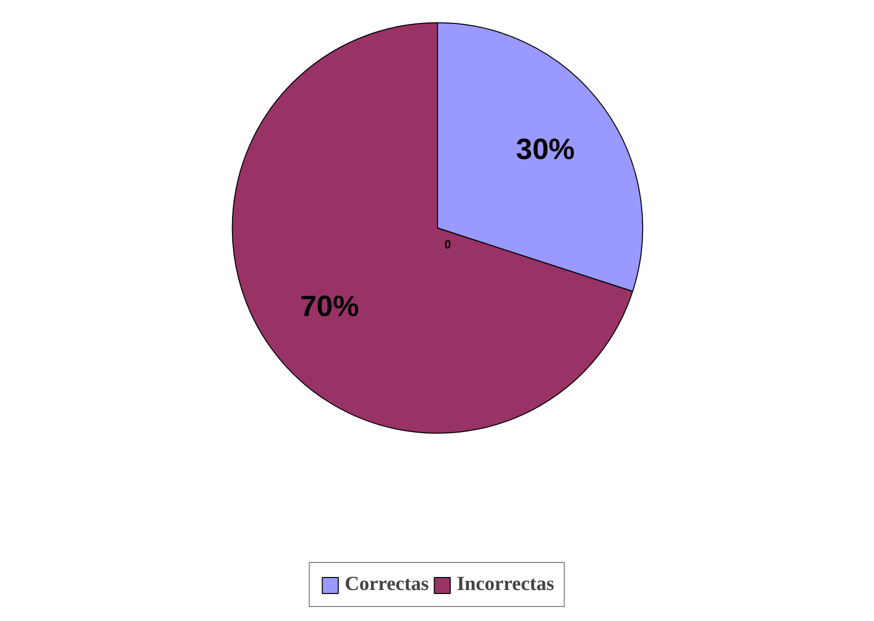 The height and width of the screenshot is (621, 874). What do you see at coordinates (545, 149) in the screenshot?
I see `data-label: 30%` at bounding box center [545, 149].